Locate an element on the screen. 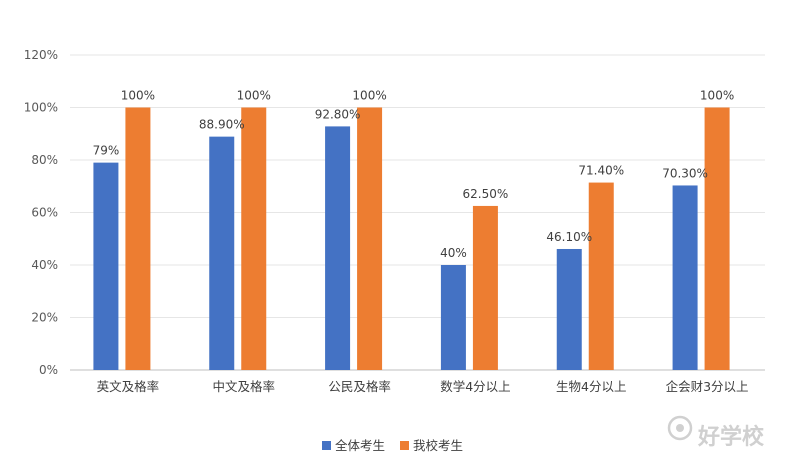 The height and width of the screenshot is (466, 800). x-category-label: 生物4分以上 is located at coordinates (591, 386).